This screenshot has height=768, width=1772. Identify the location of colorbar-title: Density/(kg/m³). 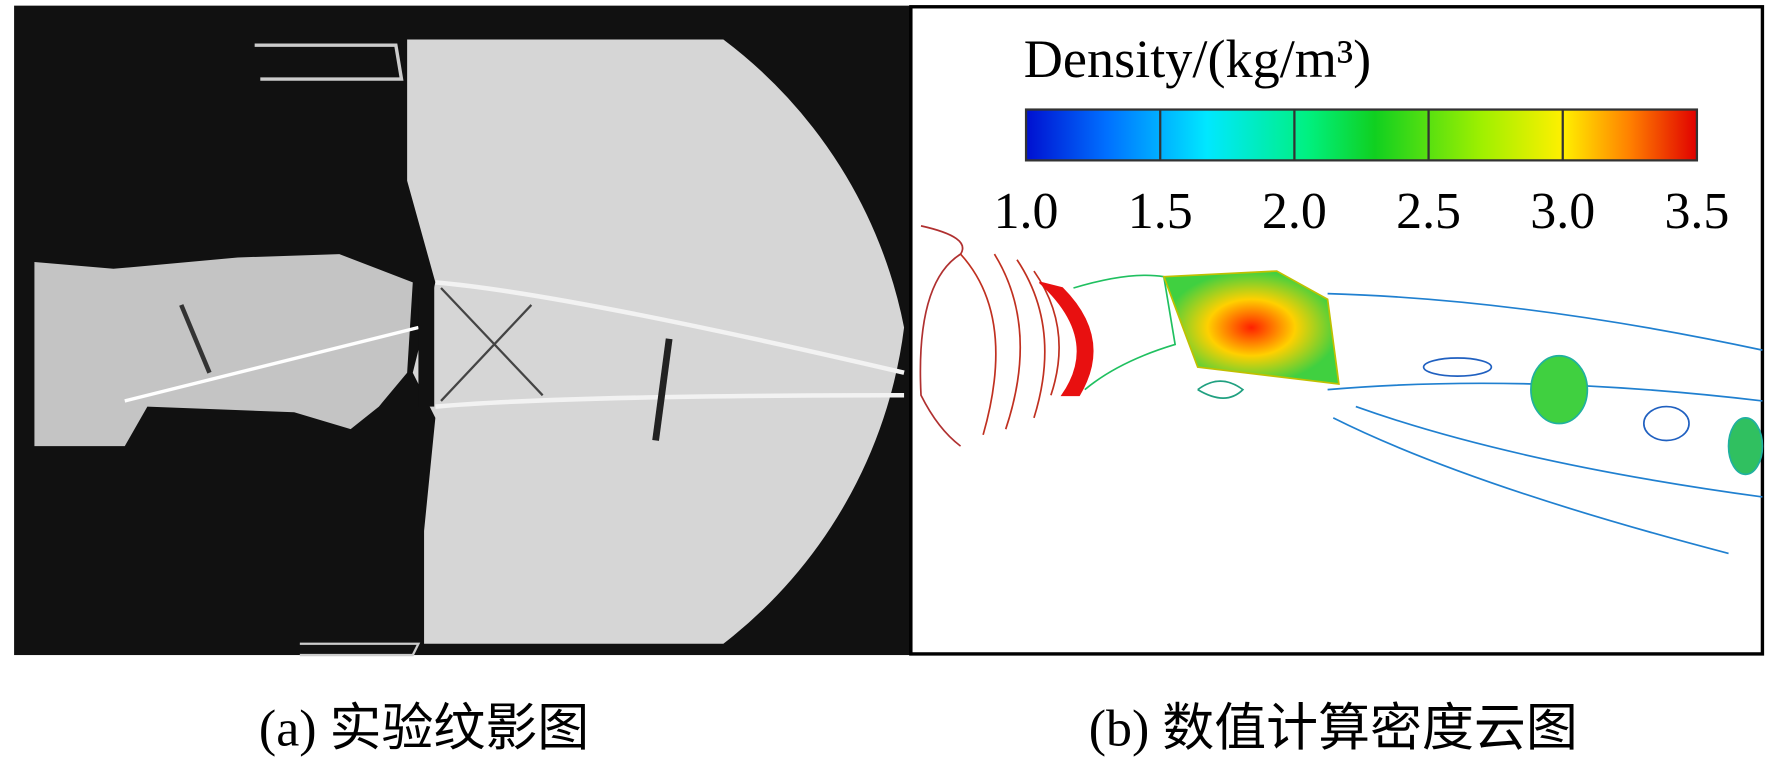
(1197, 59).